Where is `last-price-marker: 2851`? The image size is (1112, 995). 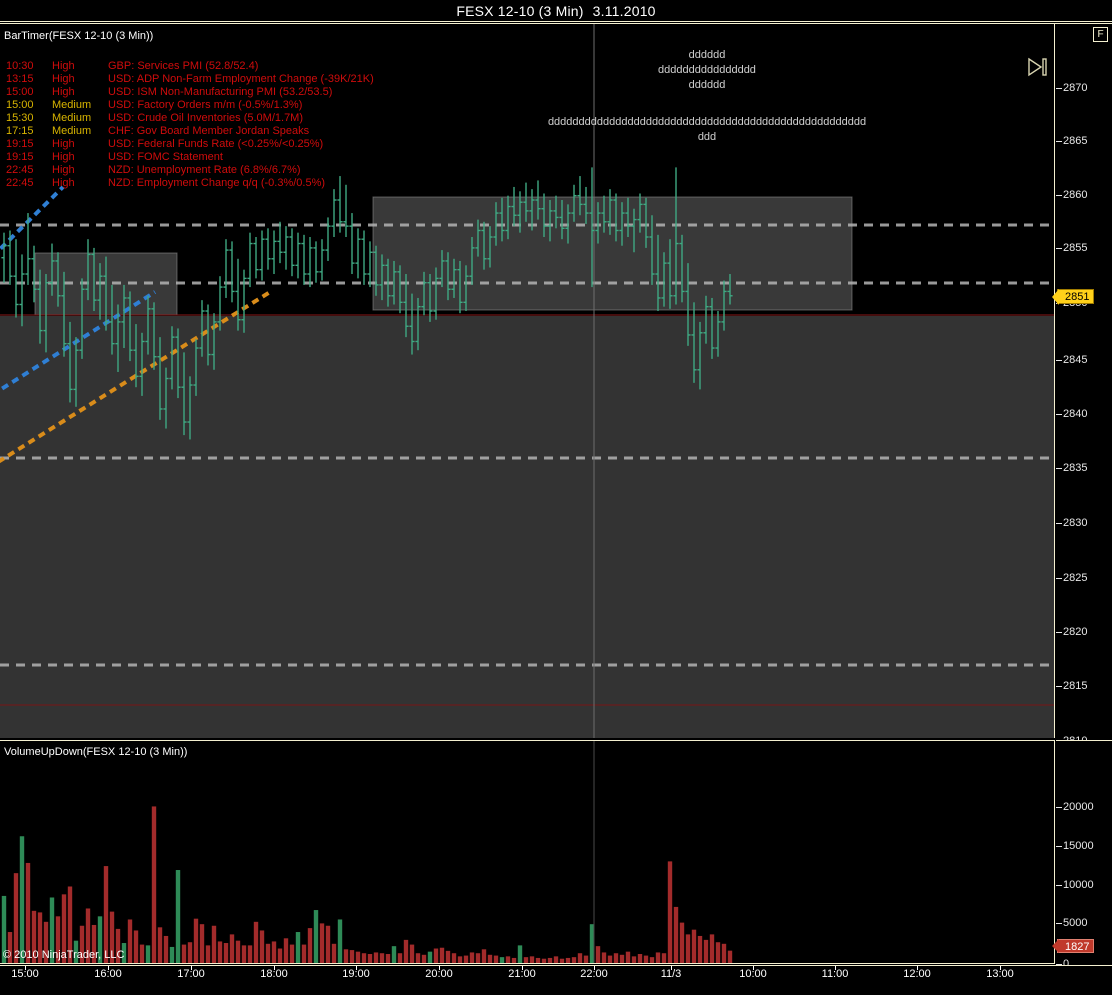
last-price-marker: 2851 is located at coordinates (1073, 297).